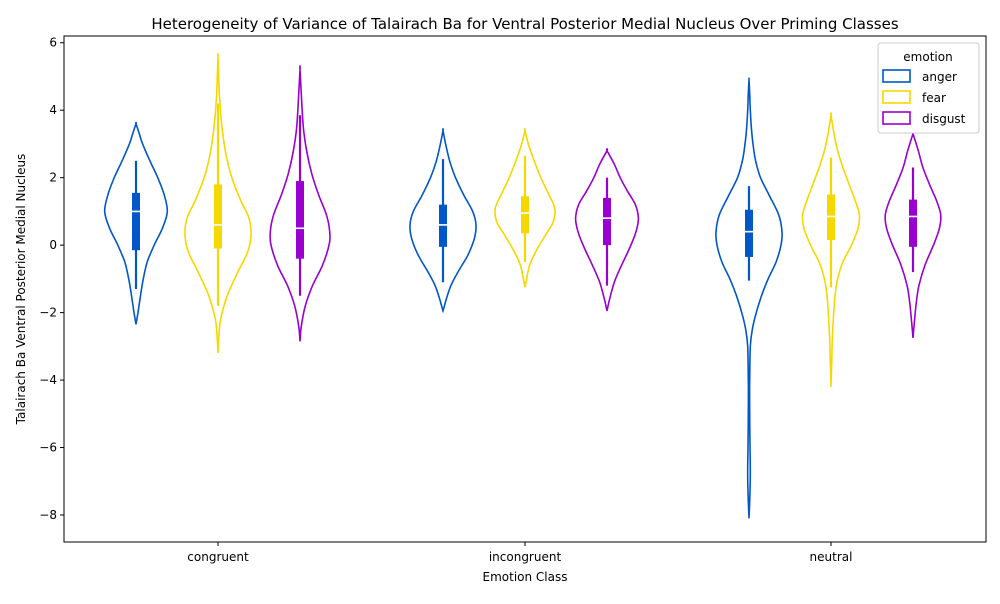 The height and width of the screenshot is (604, 1000). I want to click on violin-anger-congruent, so click(136, 223).